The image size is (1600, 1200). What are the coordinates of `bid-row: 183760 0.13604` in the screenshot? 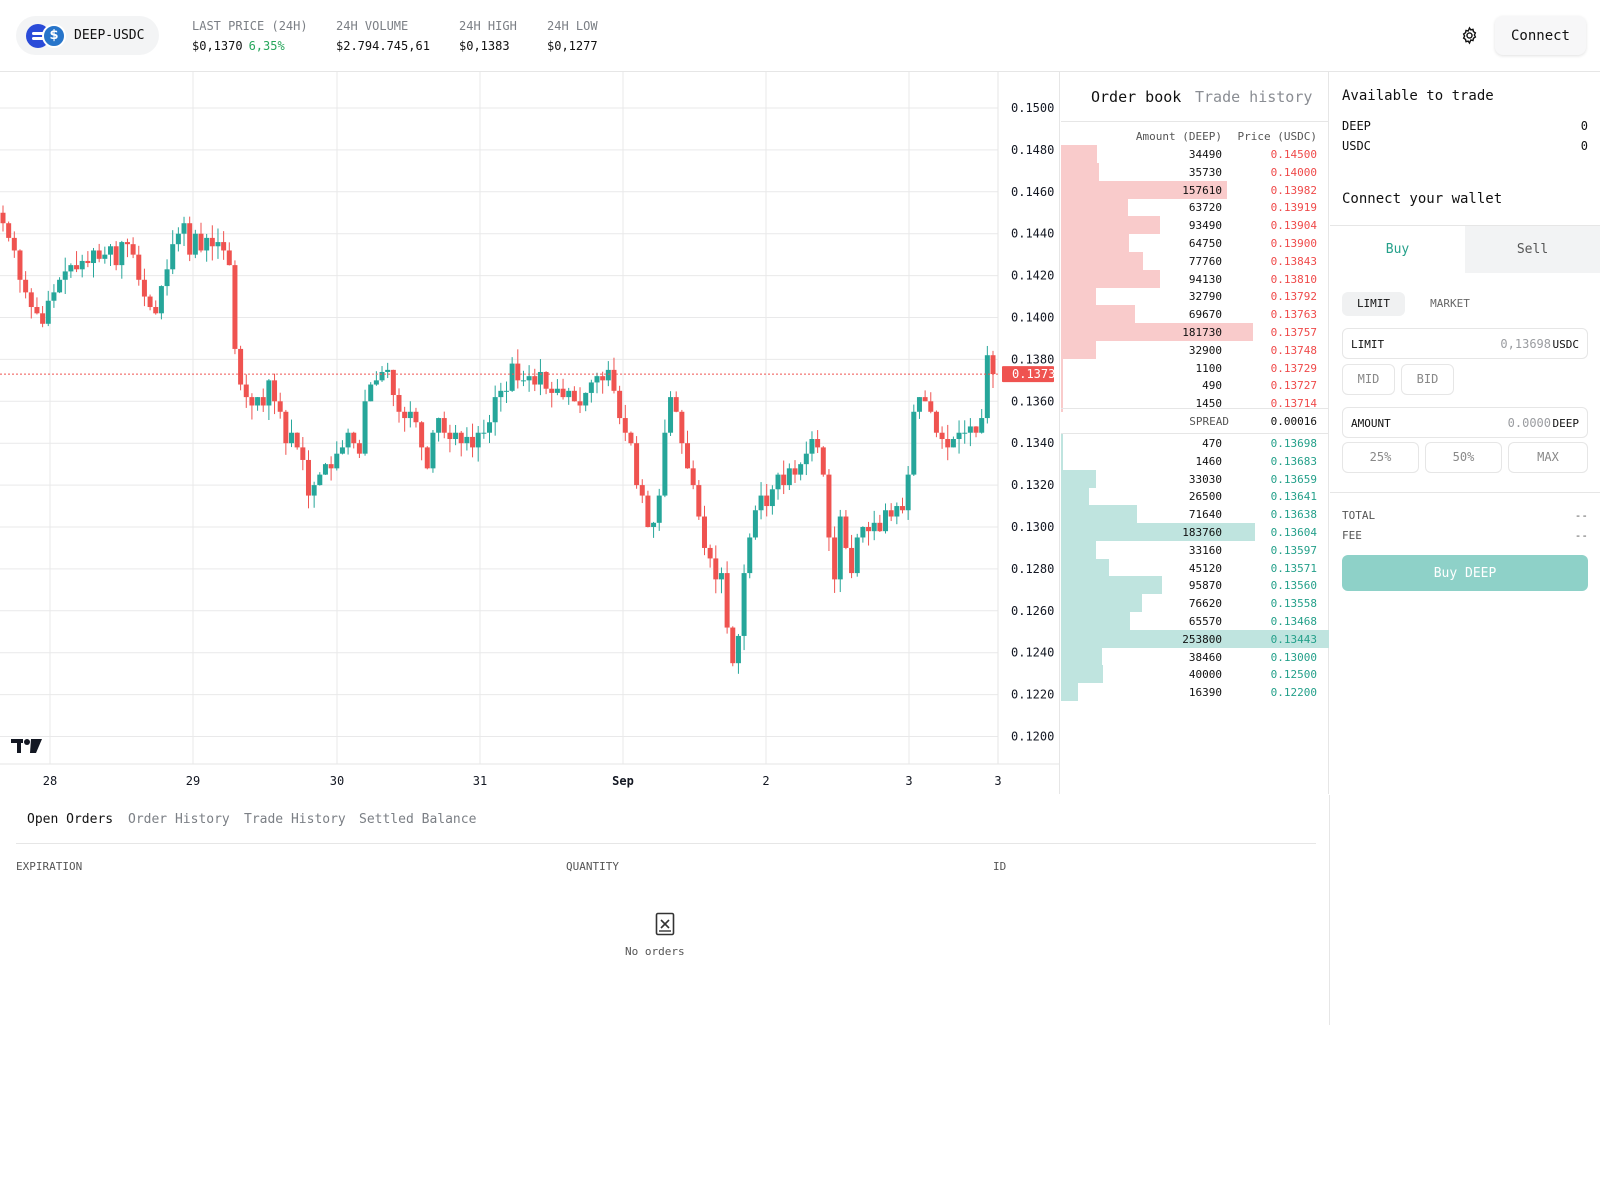 It's located at (1195, 532).